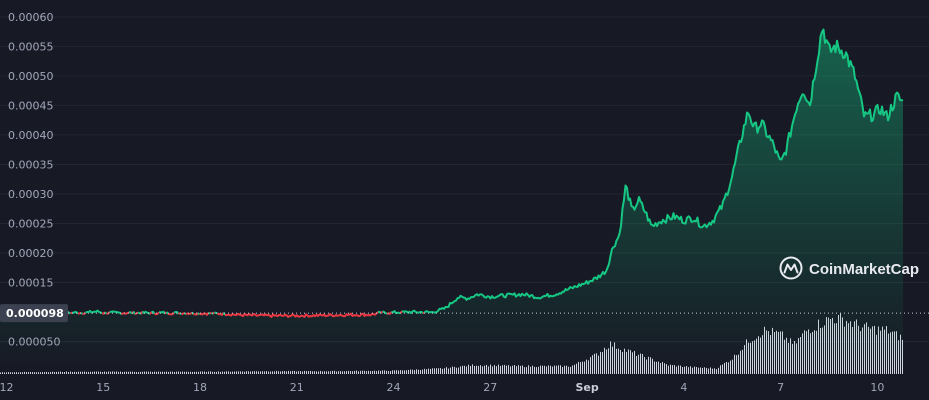 The width and height of the screenshot is (929, 400). Describe the element at coordinates (31, 46) in the screenshot. I see `y-tick-label: 0.00055` at that location.